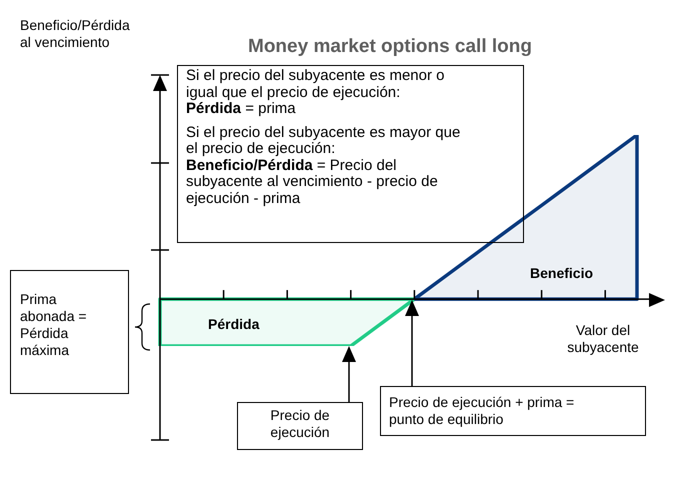 This screenshot has height=486, width=673. What do you see at coordinates (75, 34) in the screenshot?
I see `text: Beneficio/Pérdida al vencimiento` at bounding box center [75, 34].